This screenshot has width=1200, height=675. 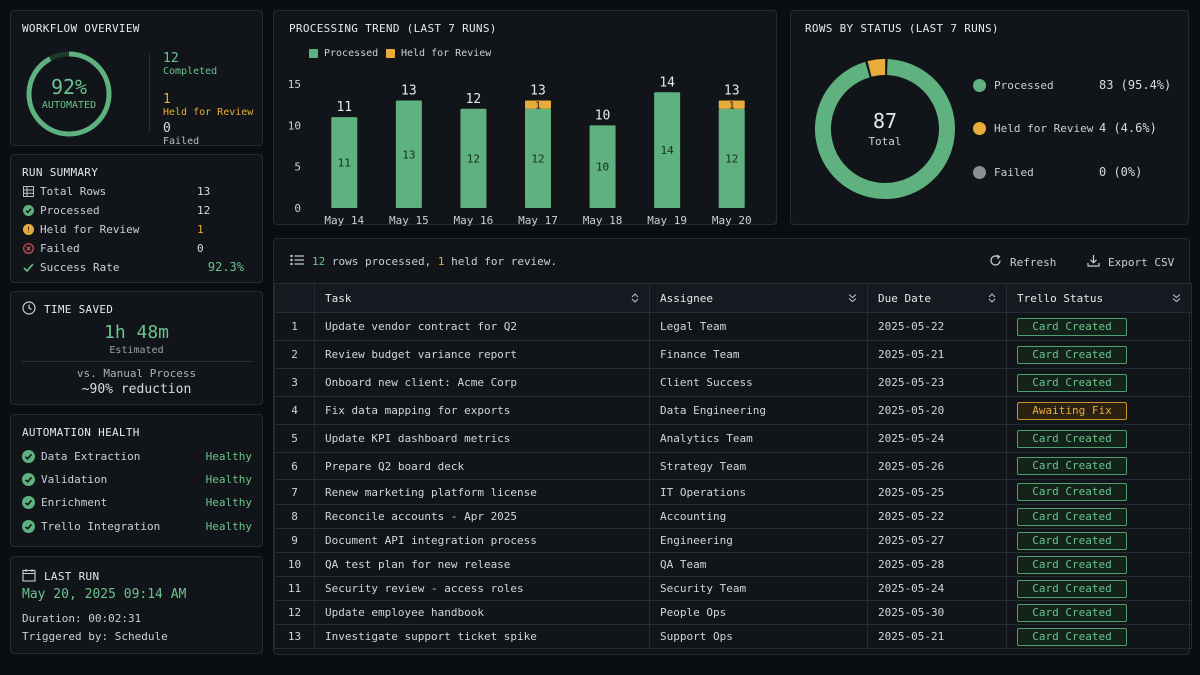 I want to click on time-saved-value: 1h 48m, so click(x=136, y=332).